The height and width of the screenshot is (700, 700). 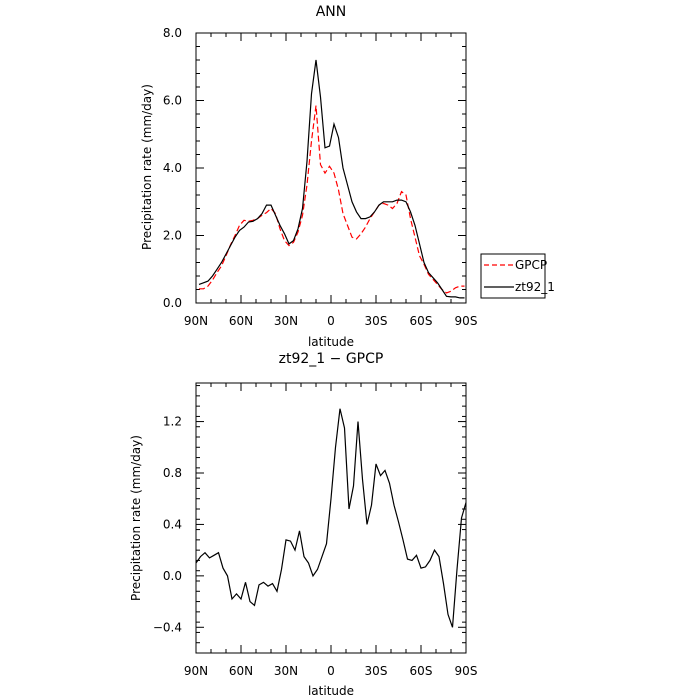 I want to click on bottom-x-tick-label: 60N, so click(x=241, y=671).